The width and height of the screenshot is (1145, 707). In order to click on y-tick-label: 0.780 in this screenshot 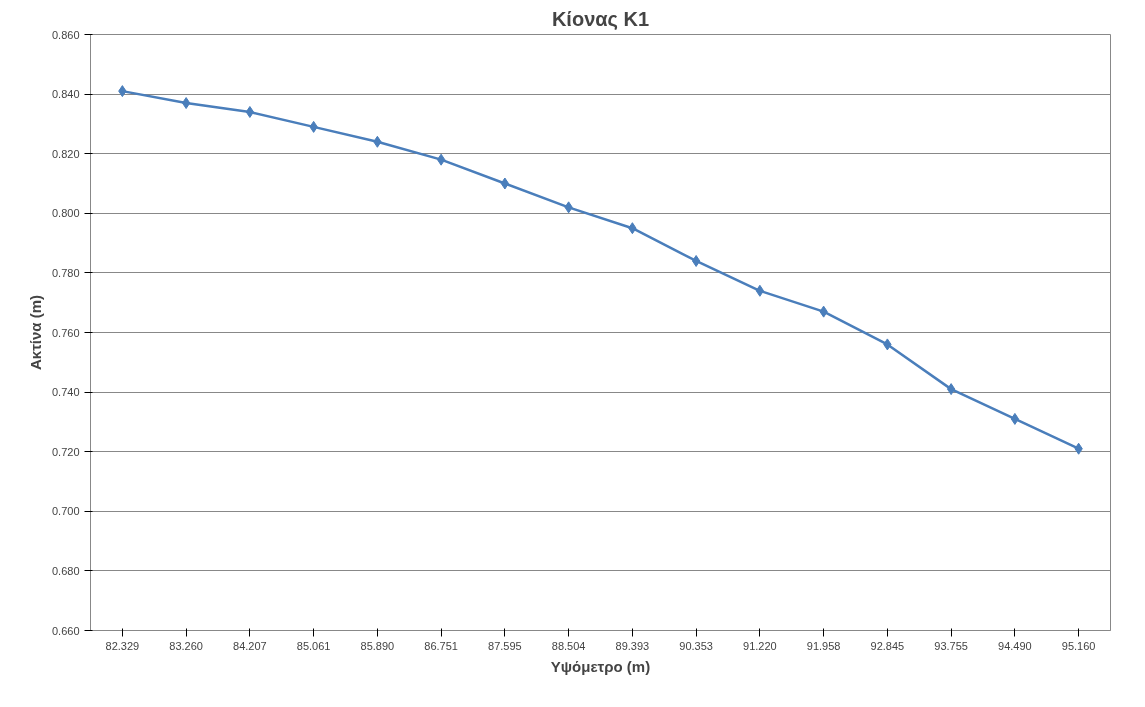, I will do `click(65, 272)`.